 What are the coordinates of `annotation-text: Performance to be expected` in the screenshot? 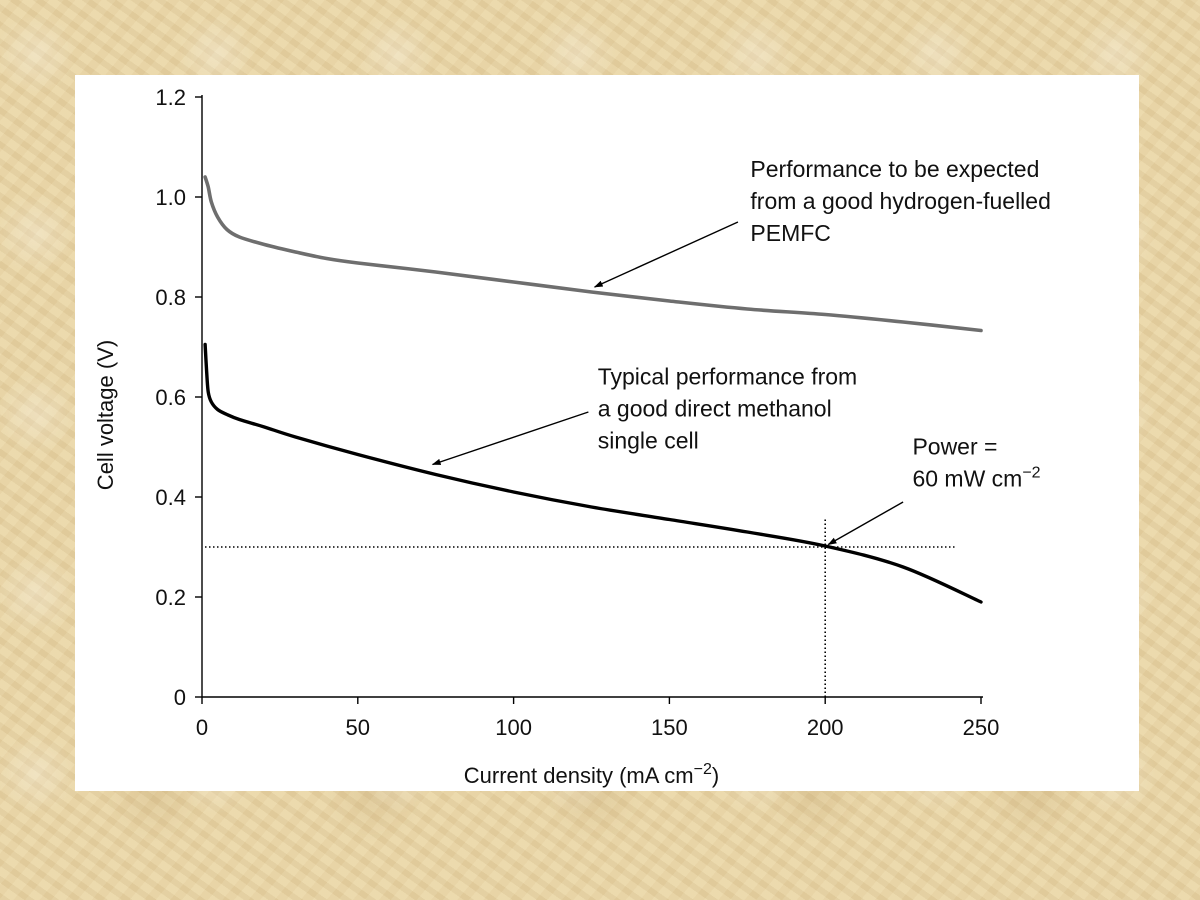 It's located at (894, 169).